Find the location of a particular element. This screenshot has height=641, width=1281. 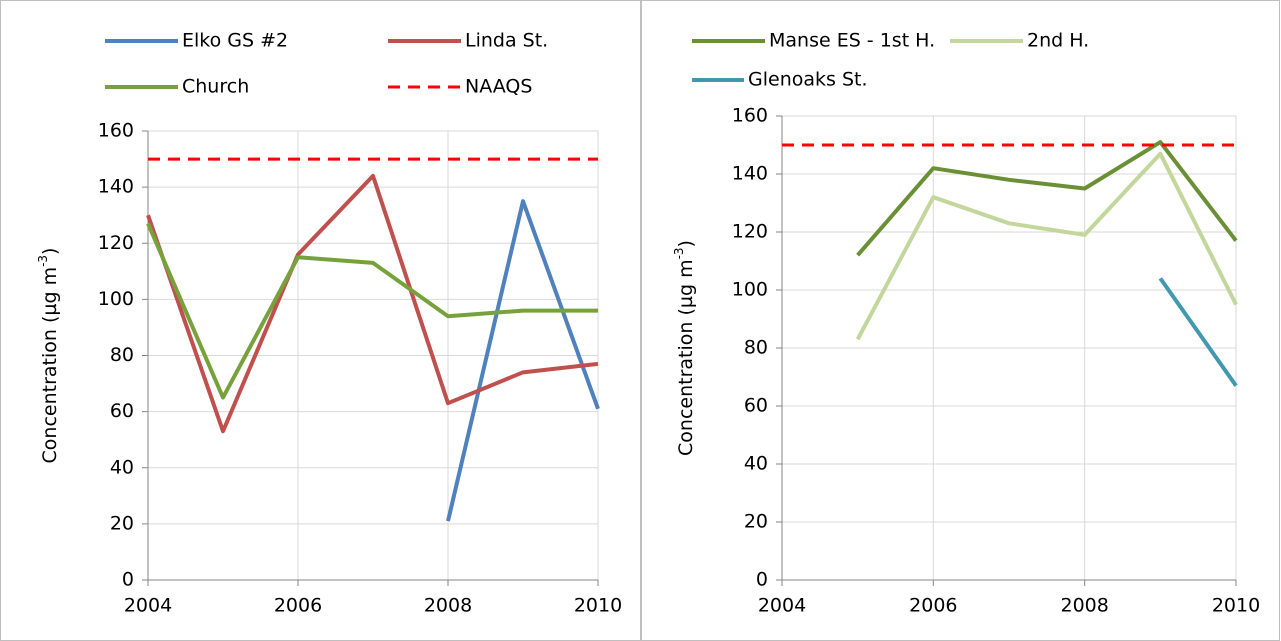

legend-label: Elko GS #2 is located at coordinates (235, 41).